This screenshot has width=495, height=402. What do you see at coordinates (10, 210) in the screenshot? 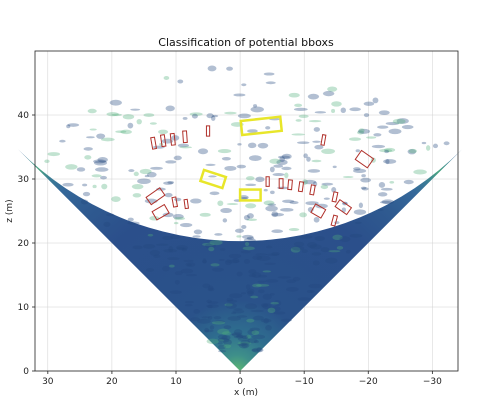
I see `y-axis-label: z (m)` at bounding box center [10, 210].